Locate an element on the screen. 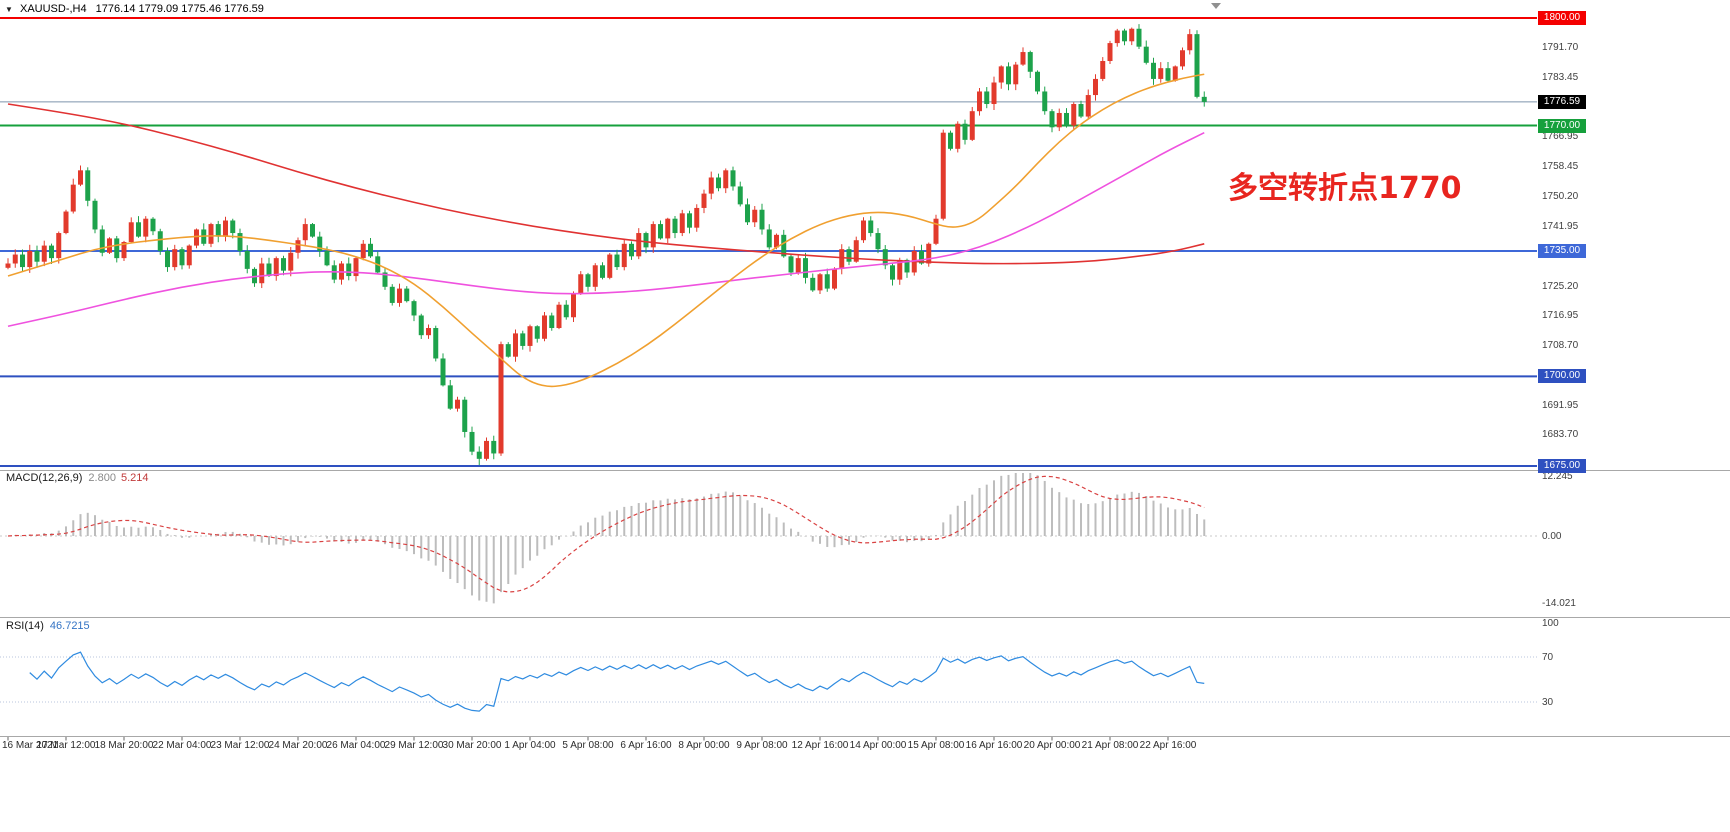  shift-marker-icon is located at coordinates (1216, 6).